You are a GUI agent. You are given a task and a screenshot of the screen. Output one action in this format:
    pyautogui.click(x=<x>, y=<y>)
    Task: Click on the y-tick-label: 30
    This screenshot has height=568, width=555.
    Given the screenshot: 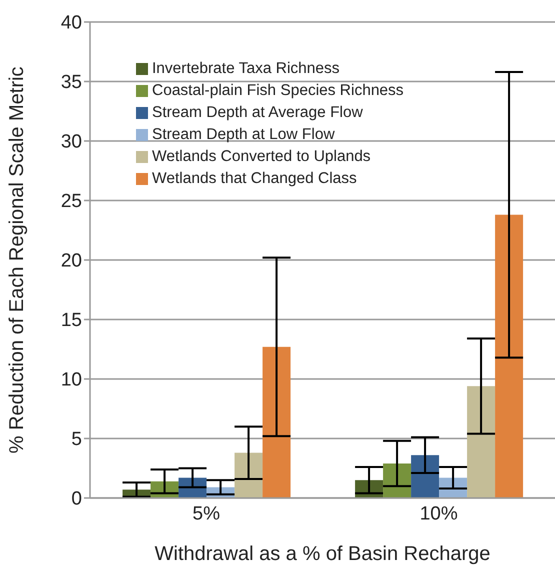 What is the action you would take?
    pyautogui.click(x=71, y=142)
    